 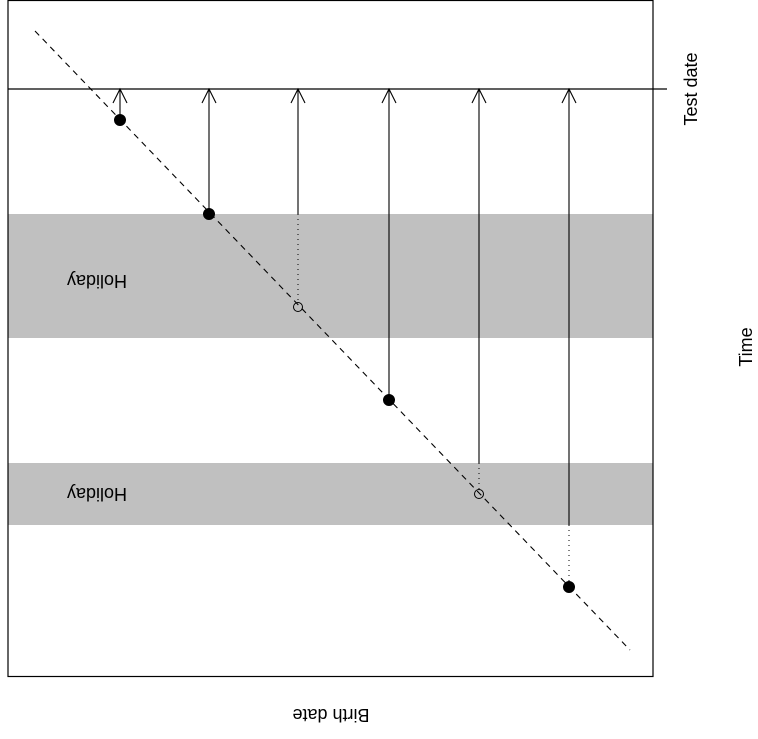 I want to click on holiday-label-1: Holiday, so click(x=97, y=281).